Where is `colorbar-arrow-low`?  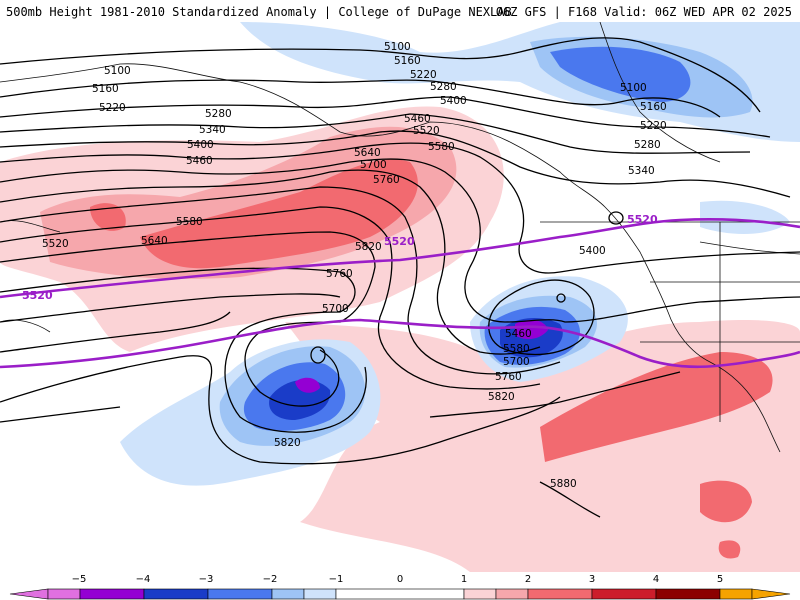
colorbar-arrow-low is located at coordinates (29, 594).